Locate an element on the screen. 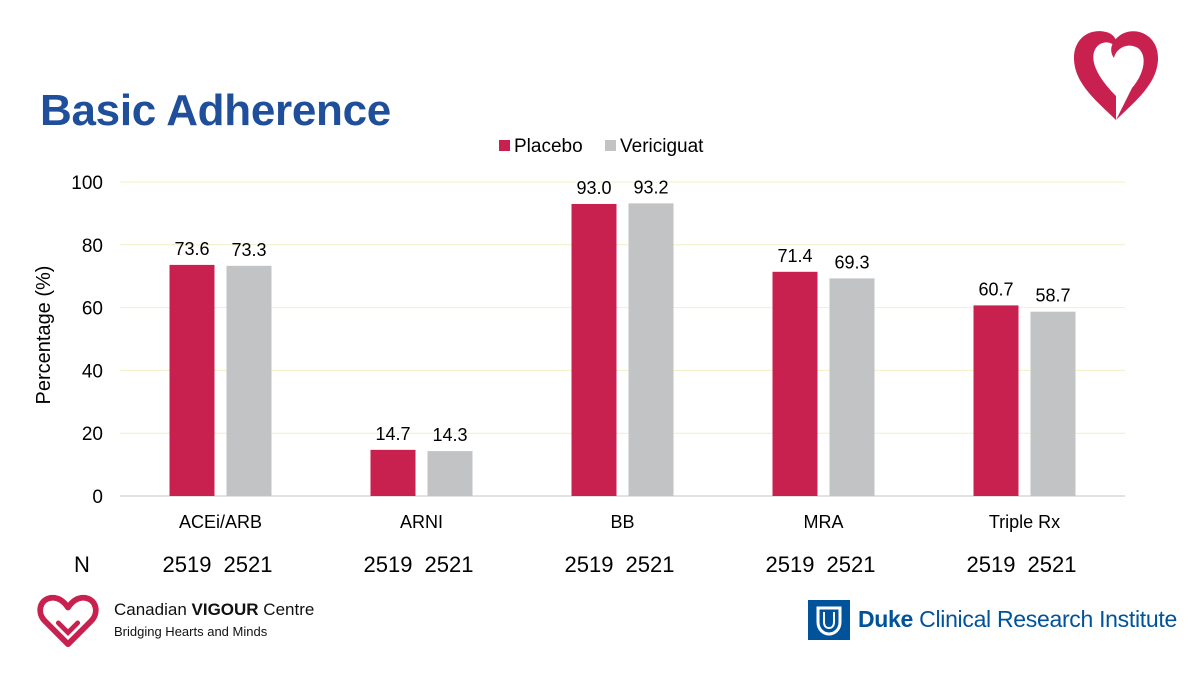 The image size is (1200, 675). y-tick-60: 60 is located at coordinates (92, 309).